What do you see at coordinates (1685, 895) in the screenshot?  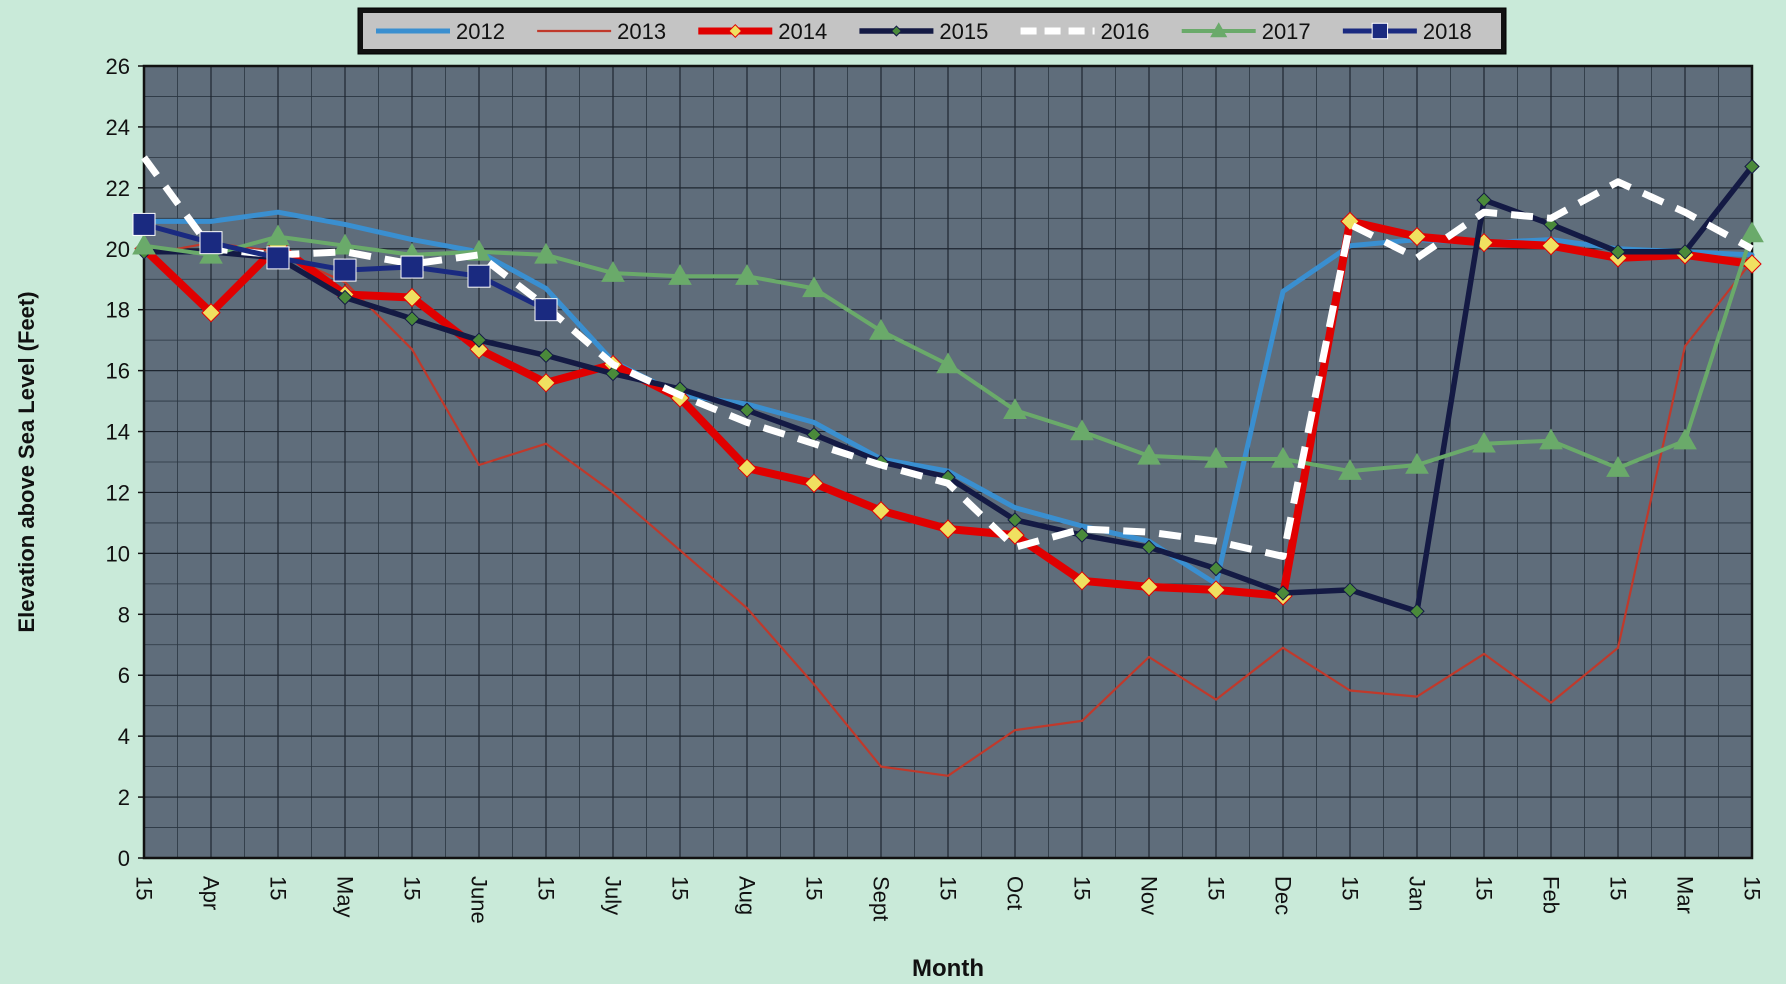 I see `x-tick-label: Mar` at bounding box center [1685, 895].